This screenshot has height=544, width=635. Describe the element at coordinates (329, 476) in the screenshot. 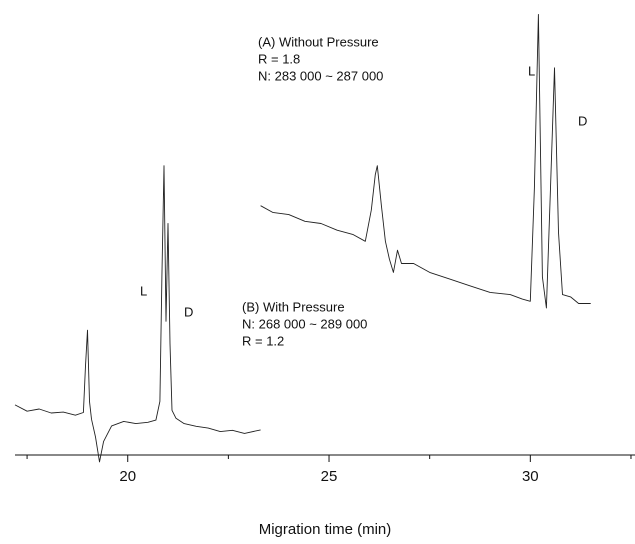

I see `x-tick-label: 25` at that location.